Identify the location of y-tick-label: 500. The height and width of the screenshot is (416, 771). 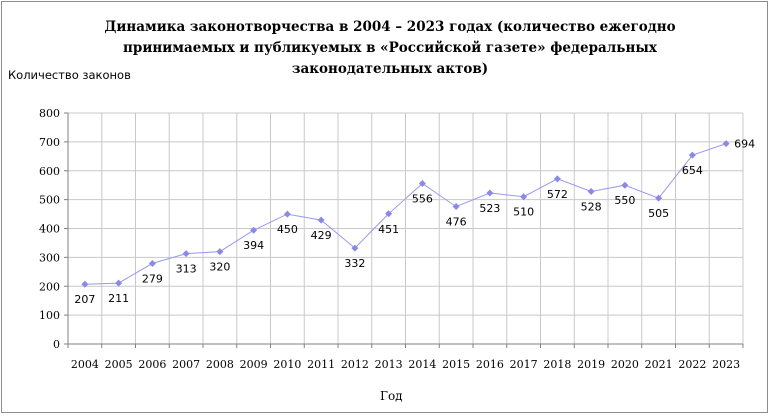
(49, 200).